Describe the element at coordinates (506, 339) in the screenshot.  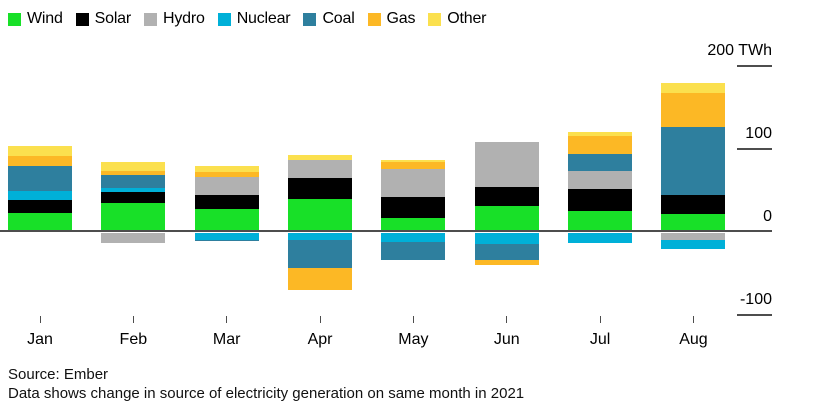
I see `x-label-jun: Jun` at that location.